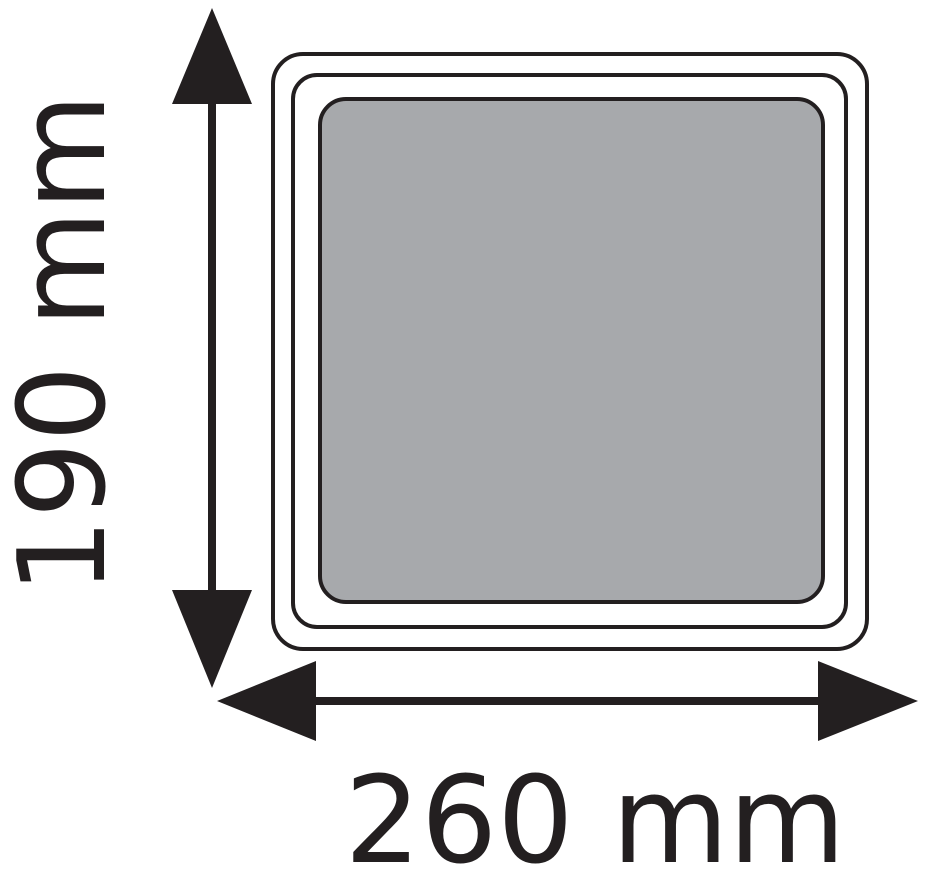  I want to click on height-arrow-head-bottom, so click(212, 639).